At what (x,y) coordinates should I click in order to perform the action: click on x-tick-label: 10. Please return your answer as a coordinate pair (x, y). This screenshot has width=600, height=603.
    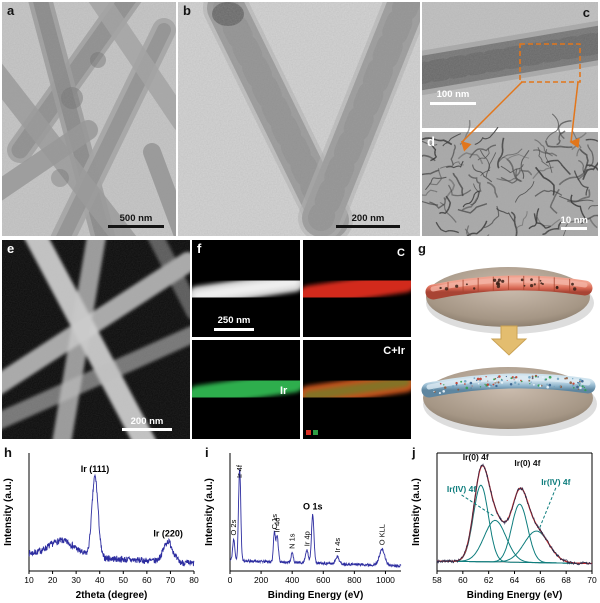
    Looking at the image, I should click on (29, 580).